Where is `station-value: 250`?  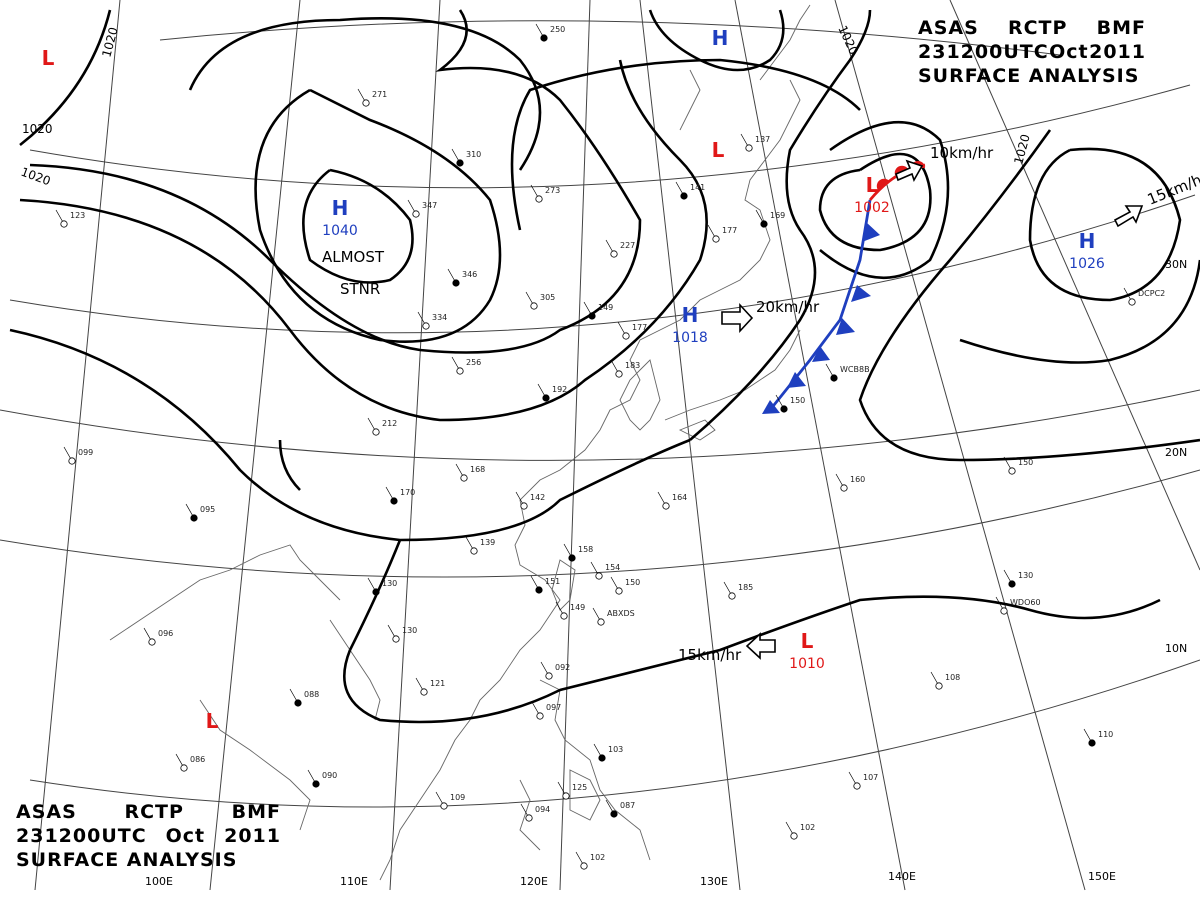
station-value: 250 is located at coordinates (557, 29).